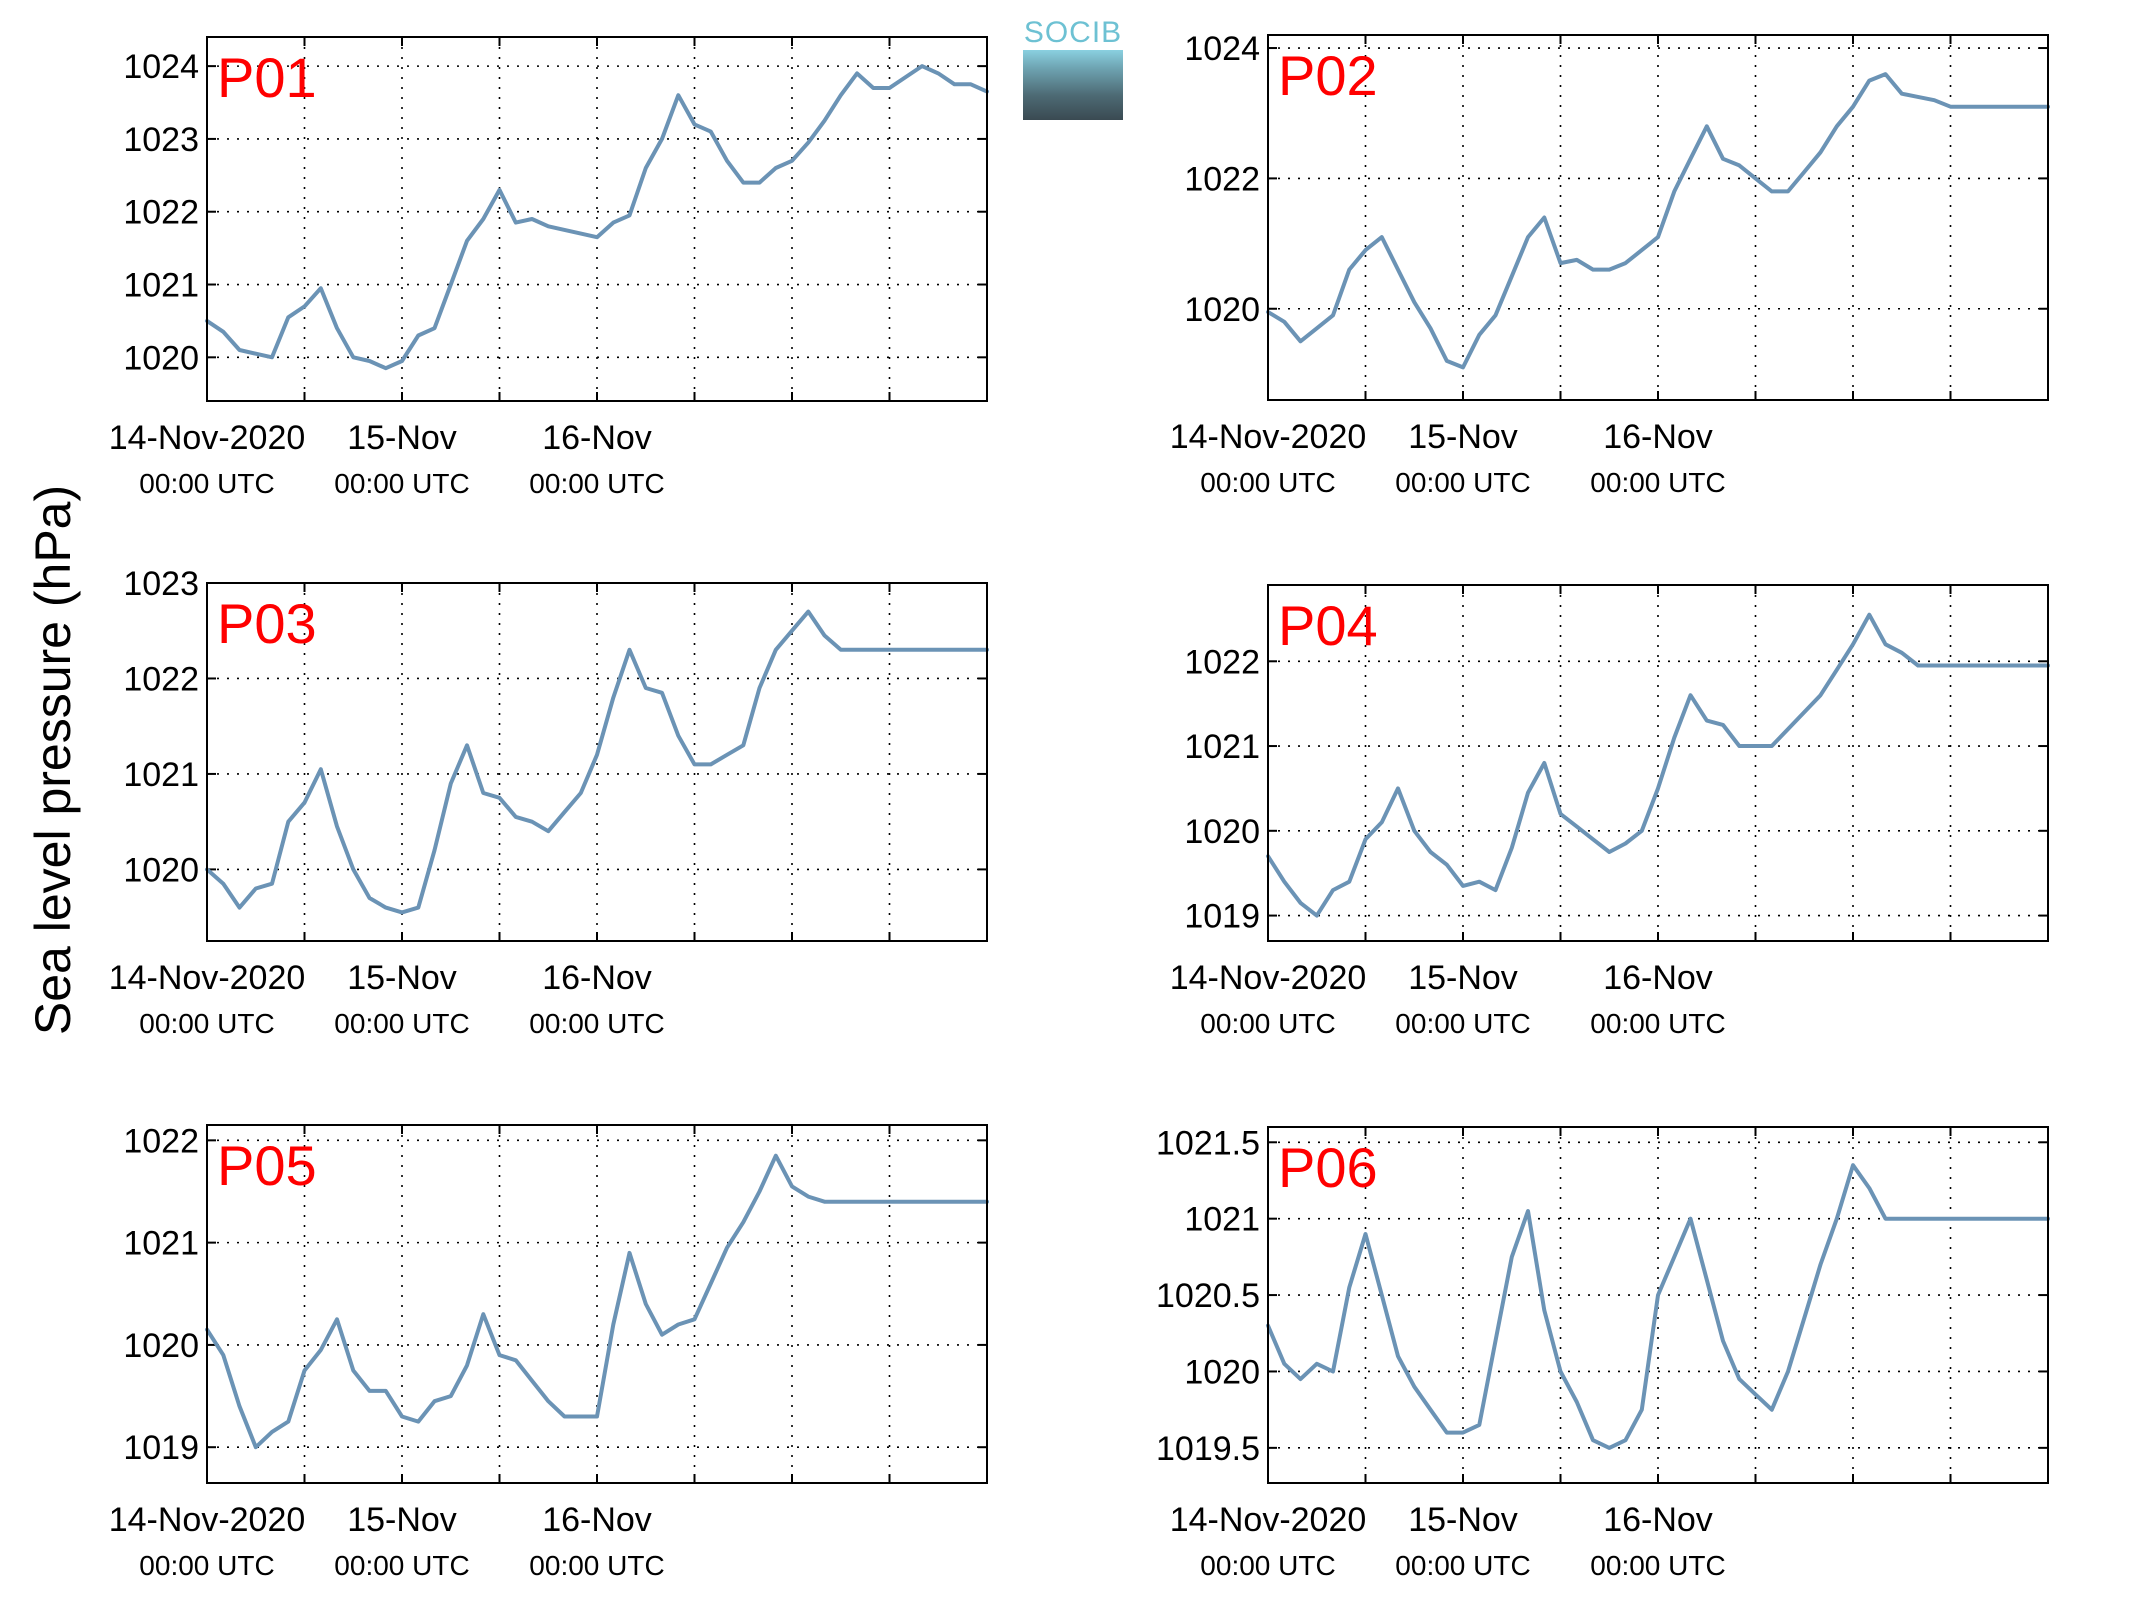  I want to click on socib-logo: SOCIB, so click(1073, 68).